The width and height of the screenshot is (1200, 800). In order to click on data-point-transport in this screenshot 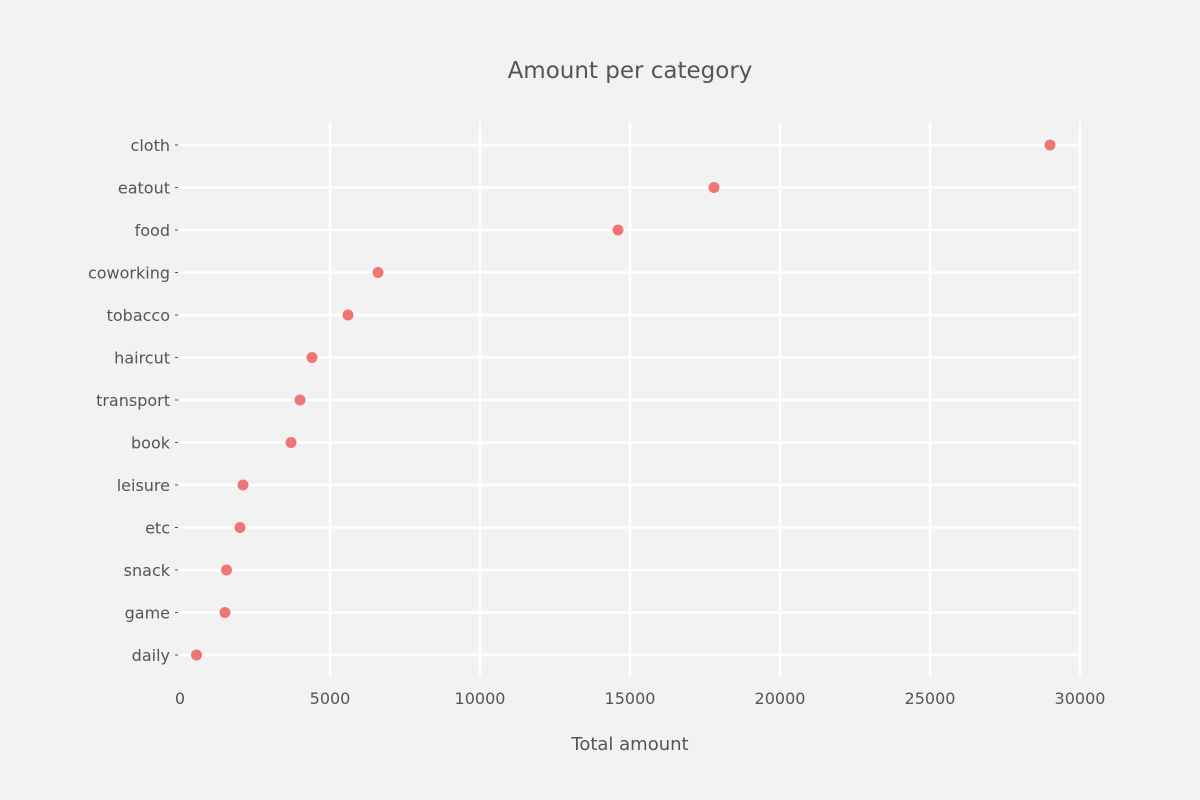, I will do `click(300, 400)`.